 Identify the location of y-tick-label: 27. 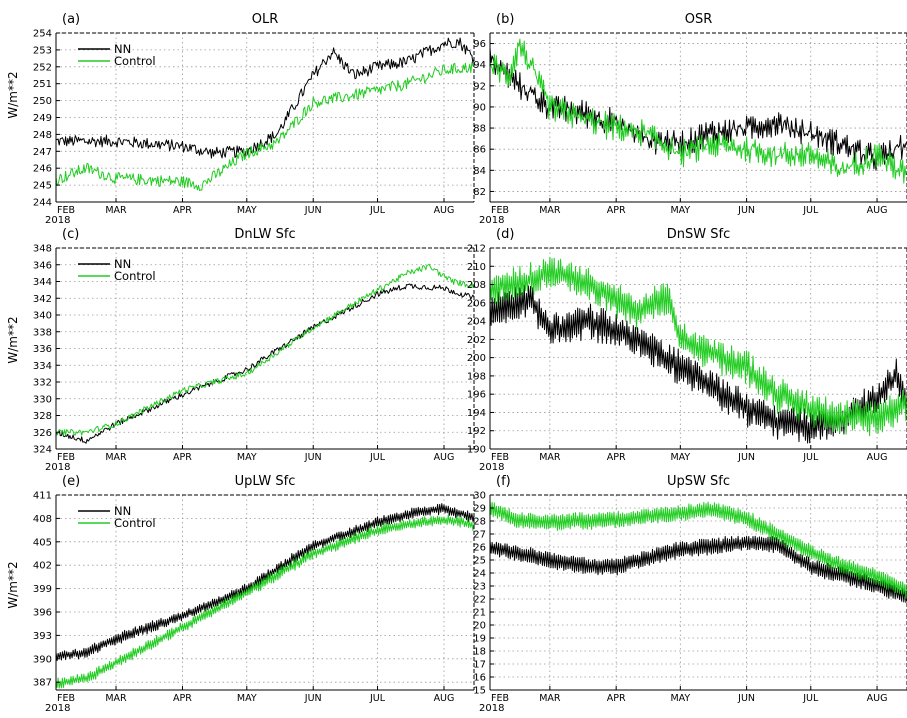
(479, 535).